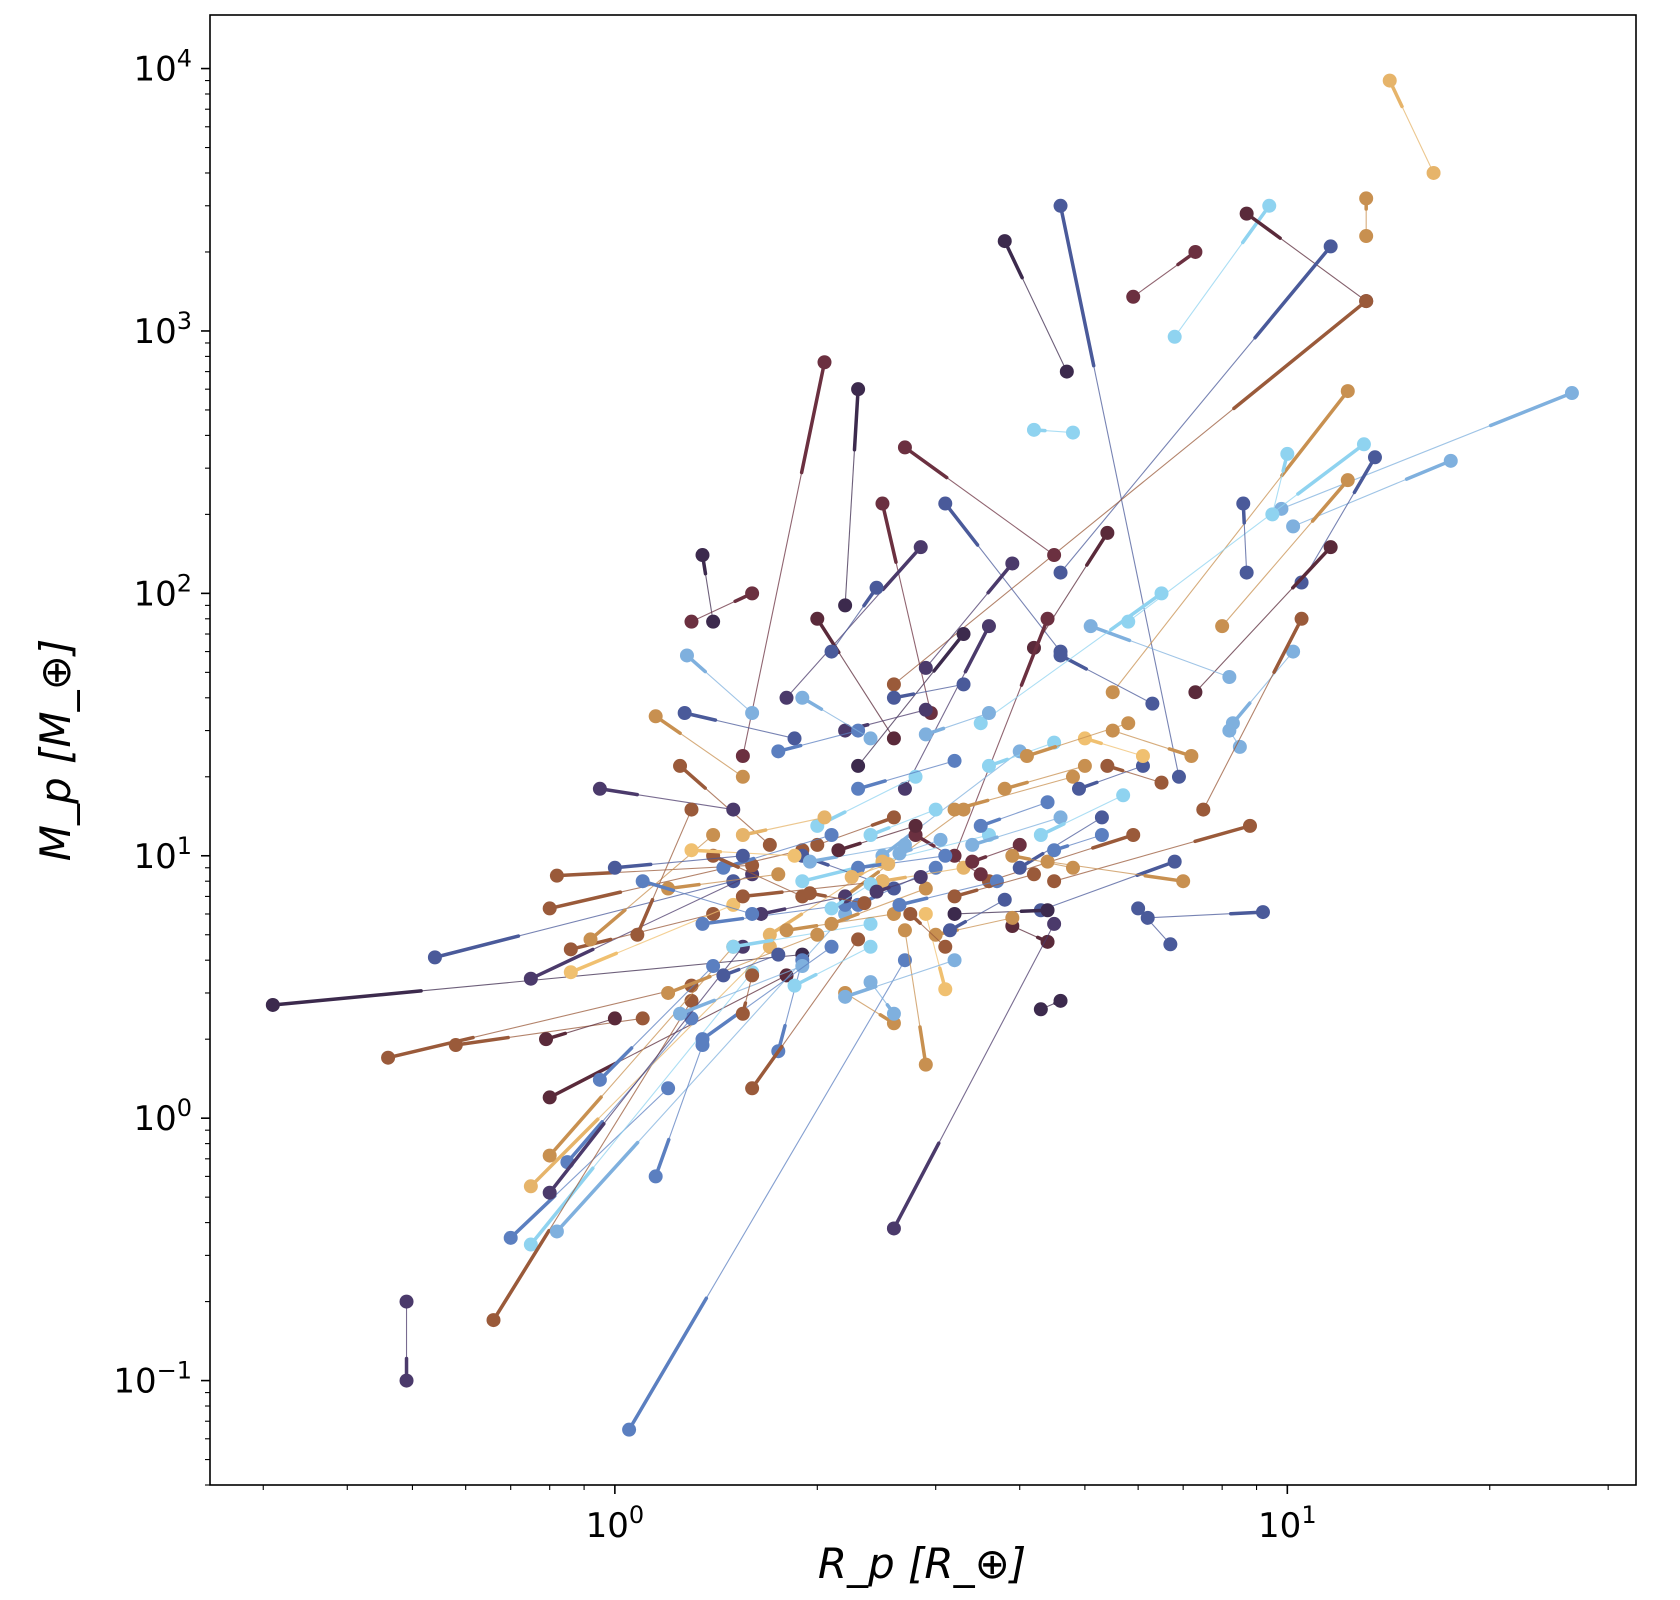 The width and height of the screenshot is (1680, 1600). I want to click on x-tick-label: 101, so click(1287, 1523).